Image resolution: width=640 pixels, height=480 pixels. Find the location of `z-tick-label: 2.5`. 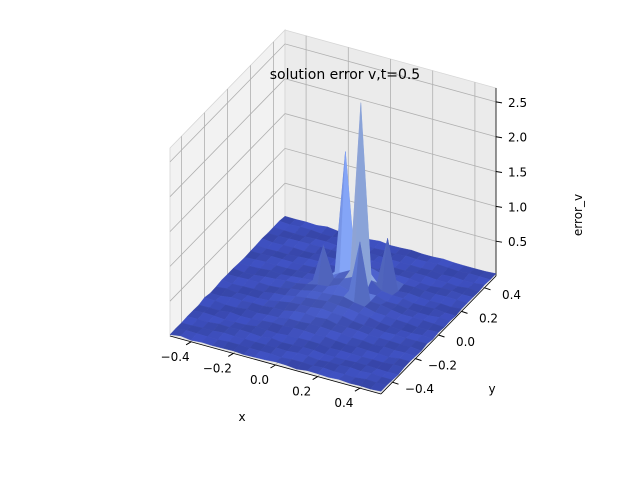

z-tick-label: 2.5 is located at coordinates (517, 103).